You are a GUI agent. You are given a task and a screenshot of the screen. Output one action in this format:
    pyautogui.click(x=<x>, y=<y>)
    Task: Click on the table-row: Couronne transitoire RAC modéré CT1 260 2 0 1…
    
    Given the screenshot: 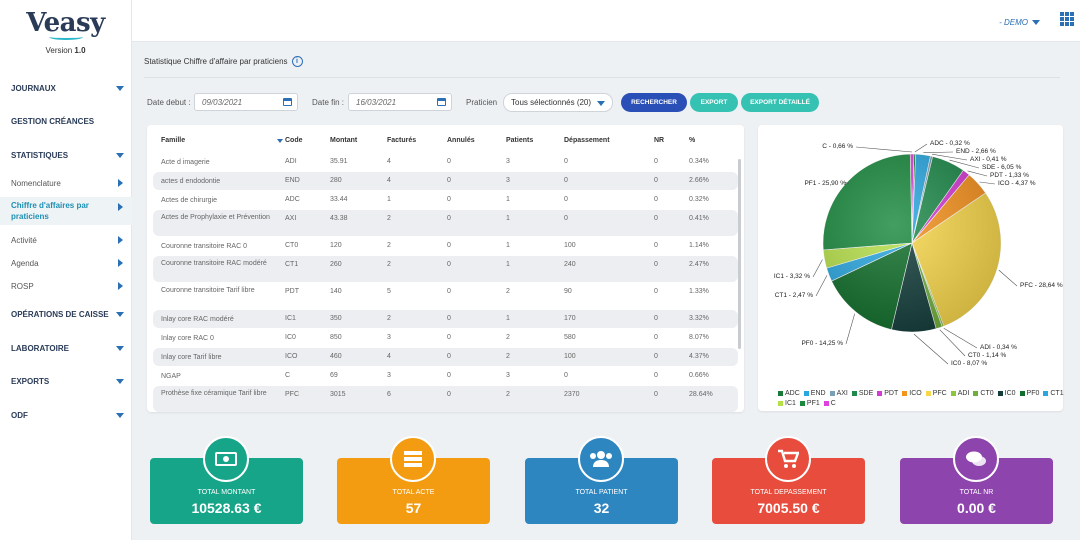 What is the action you would take?
    pyautogui.click(x=445, y=269)
    